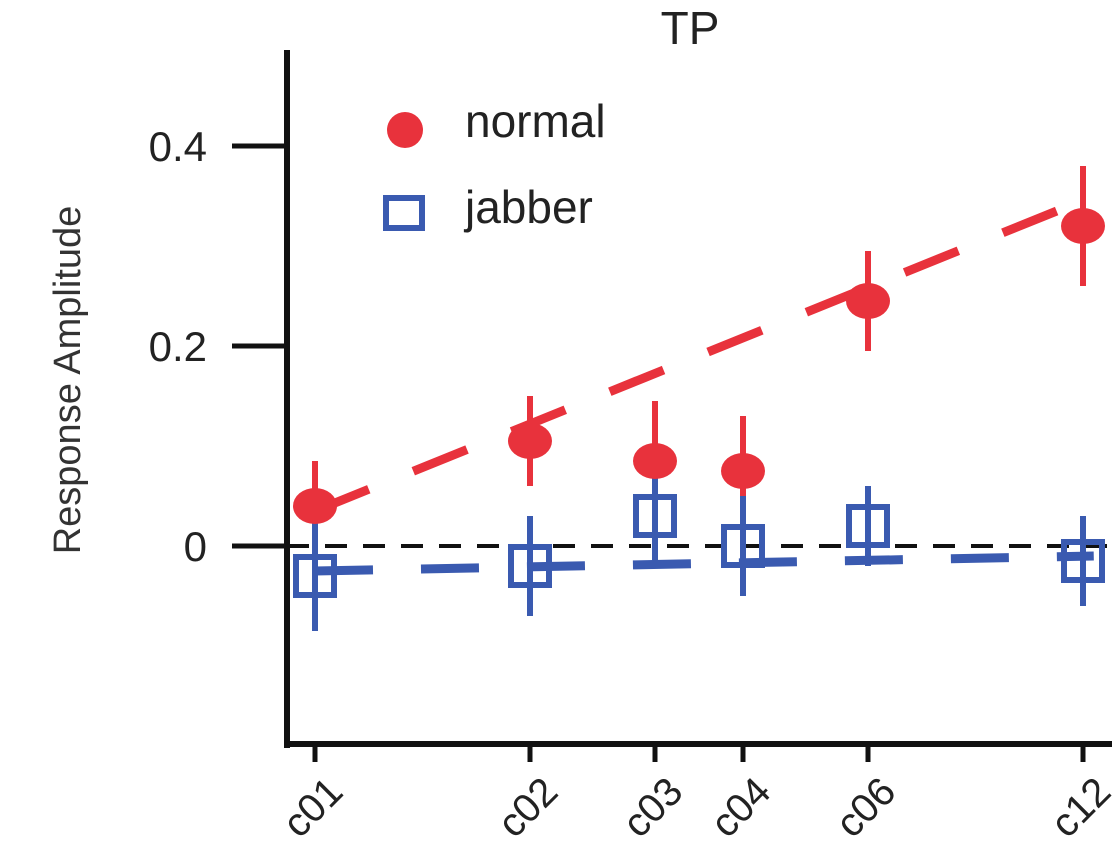 This screenshot has width=1112, height=848. Describe the element at coordinates (405, 130) in the screenshot. I see `legend-marker-normal` at that location.